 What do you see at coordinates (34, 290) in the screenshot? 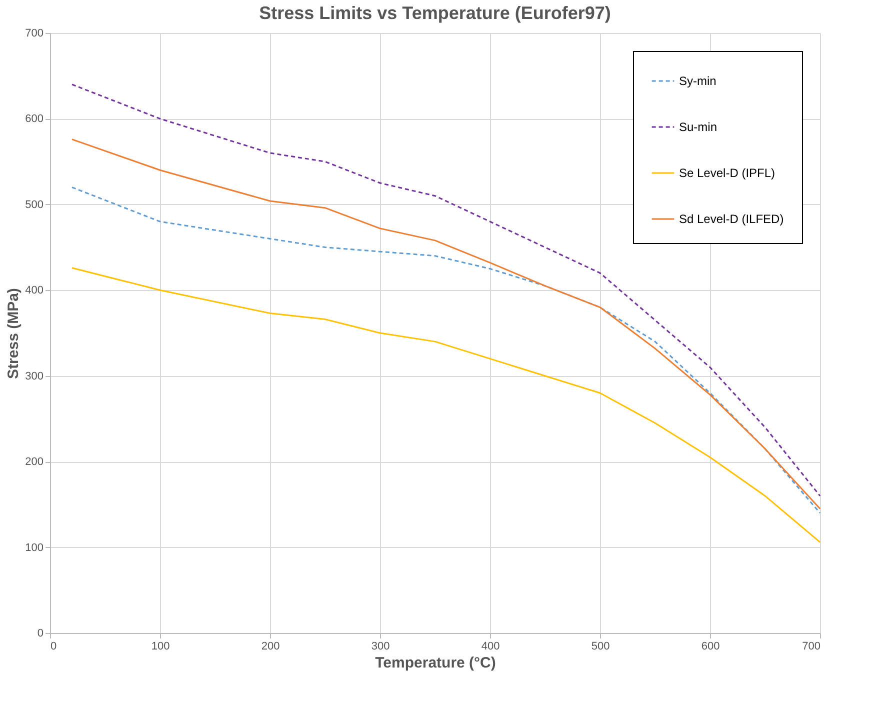
I see `y-tick-label: 400` at bounding box center [34, 290].